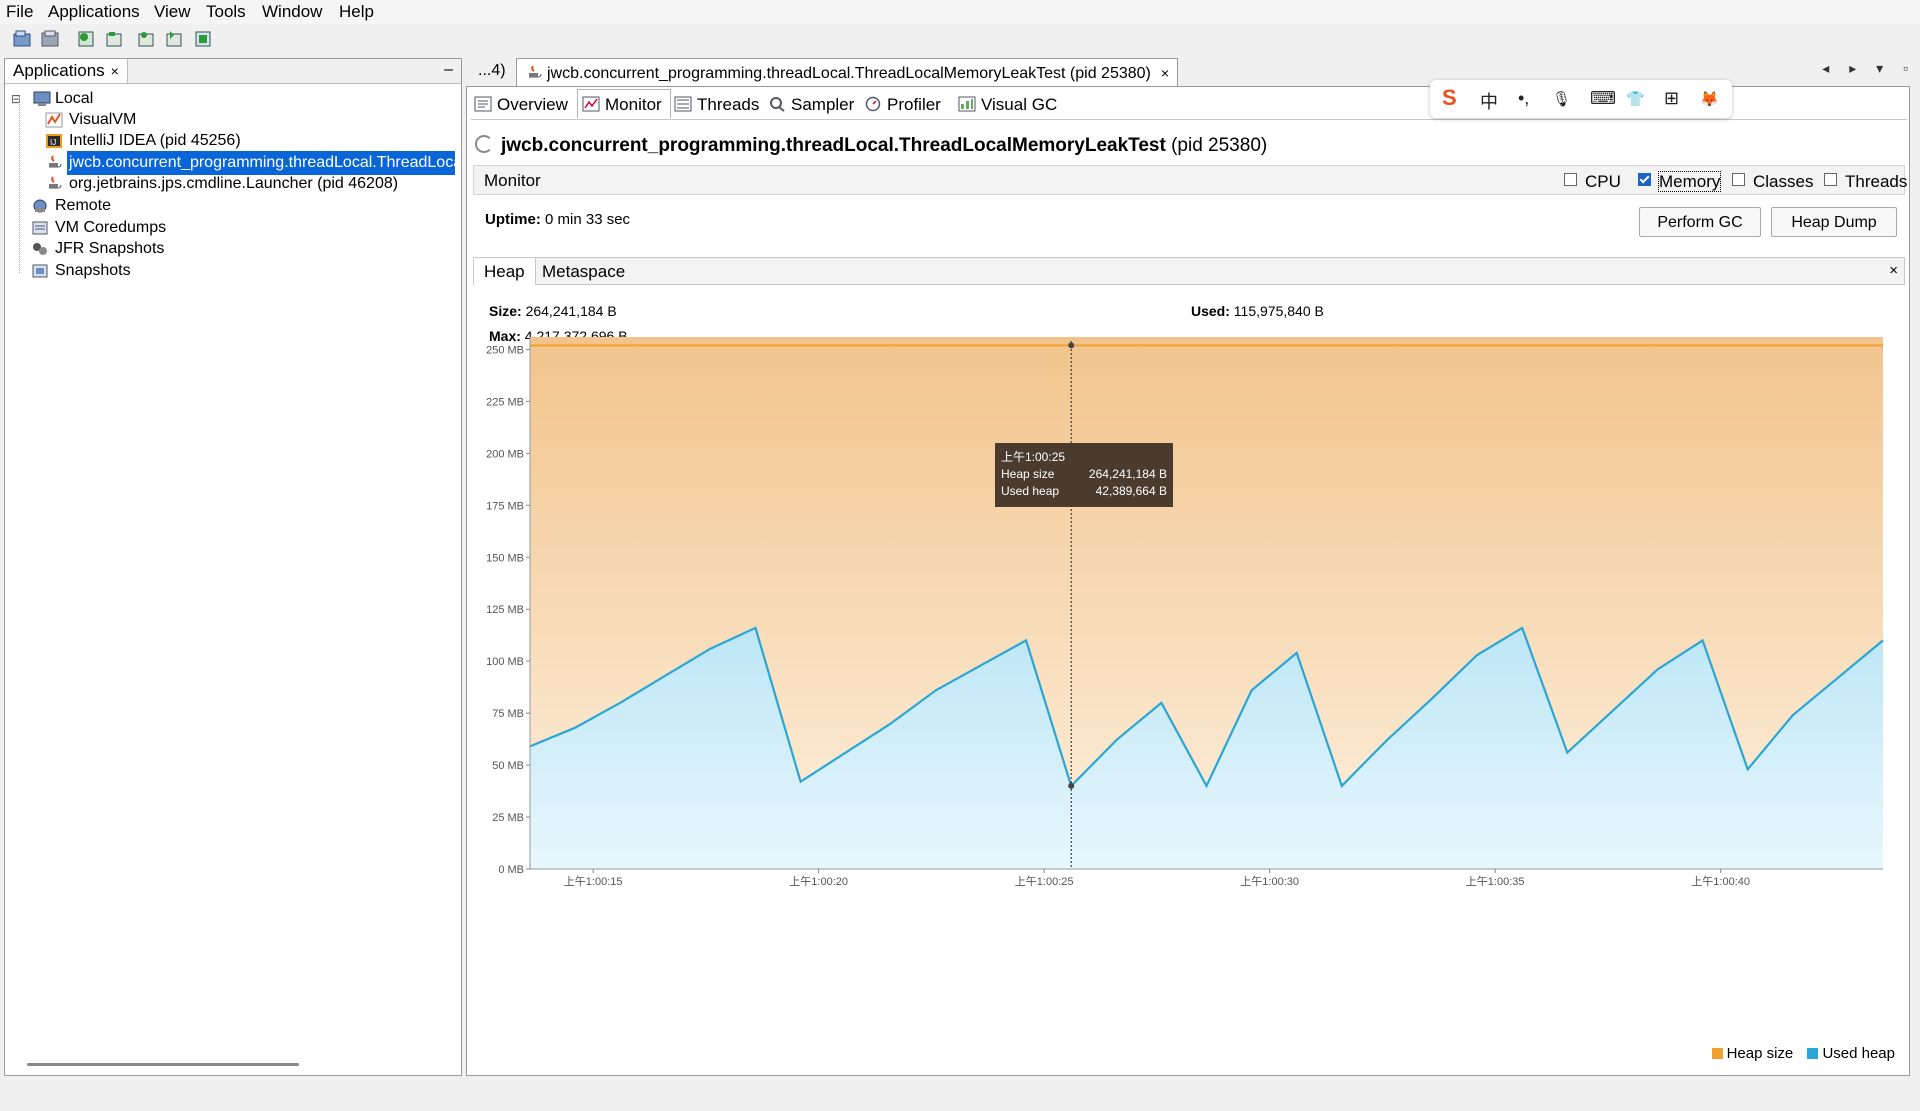 This screenshot has height=1111, width=1920. What do you see at coordinates (1672, 98) in the screenshot?
I see `toolbox-icon: ⊞` at bounding box center [1672, 98].